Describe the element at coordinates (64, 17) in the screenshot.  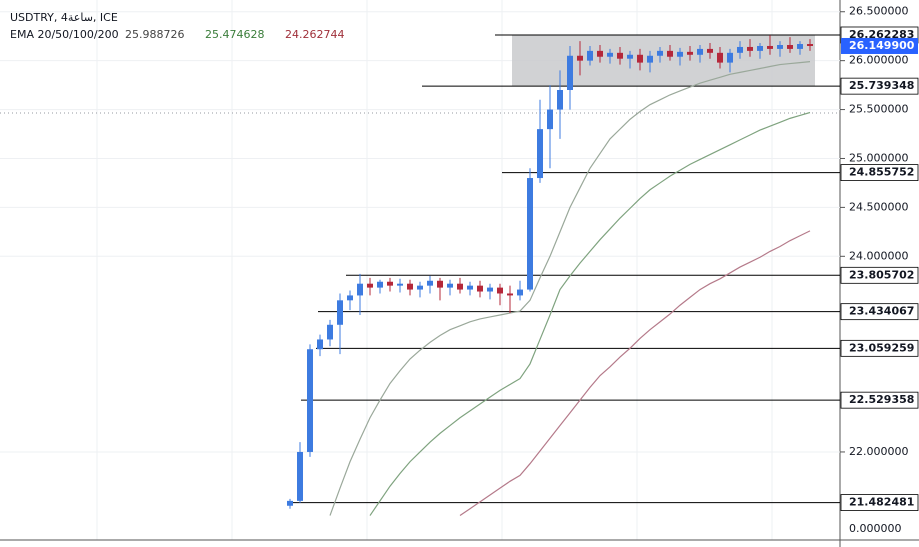
I see `symbol-title: USDTRY, 4ساعة, ICE` at that location.